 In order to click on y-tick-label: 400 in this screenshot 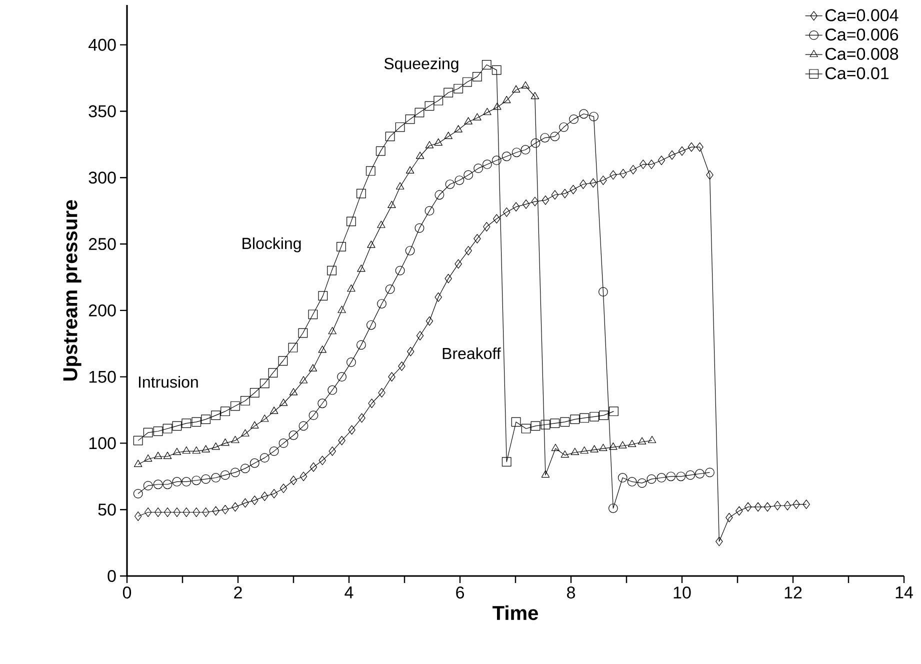, I will do `click(102, 44)`.